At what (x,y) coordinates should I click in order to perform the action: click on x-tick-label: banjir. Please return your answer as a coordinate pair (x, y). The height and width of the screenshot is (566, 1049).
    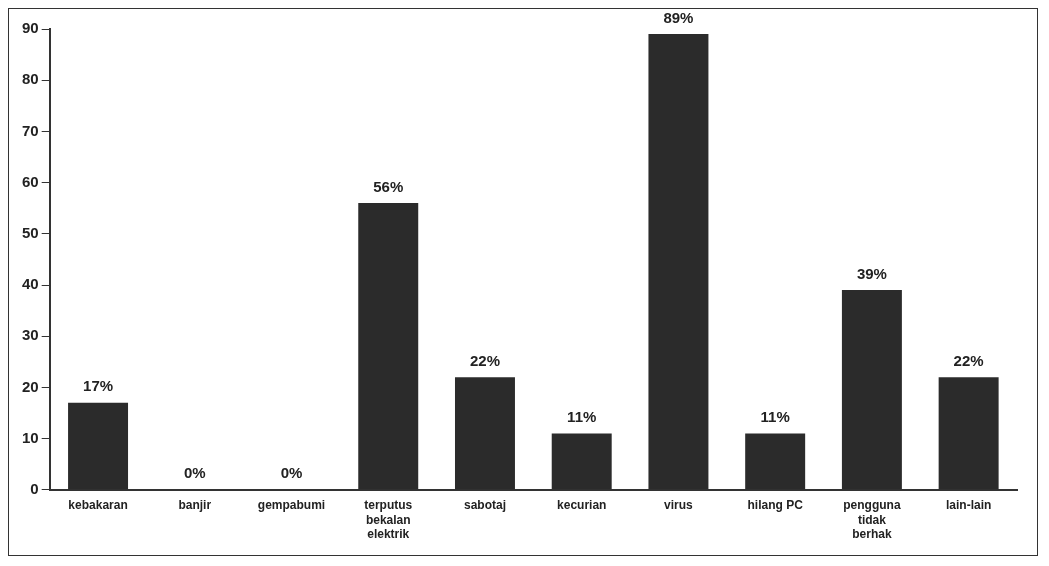
    Looking at the image, I should click on (195, 505).